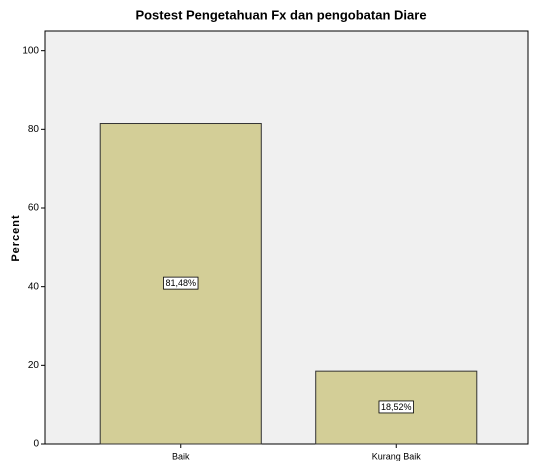 This screenshot has width=533, height=461. Describe the element at coordinates (397, 456) in the screenshot. I see `x-tick-label: Kurang Baik` at that location.